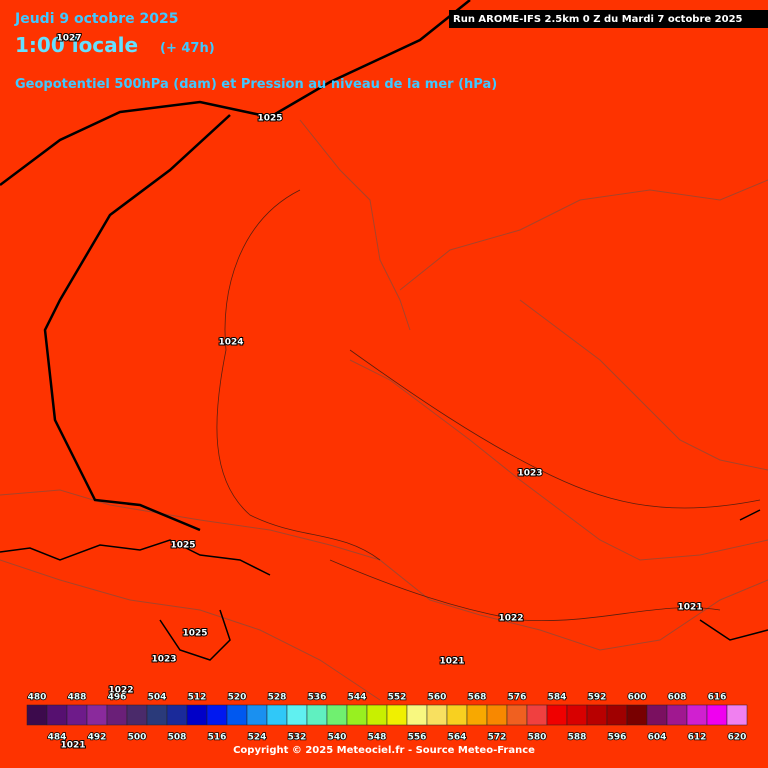 Image resolution: width=768 pixels, height=768 pixels. Describe the element at coordinates (657, 738) in the screenshot. I see `scale-label: 604` at that location.